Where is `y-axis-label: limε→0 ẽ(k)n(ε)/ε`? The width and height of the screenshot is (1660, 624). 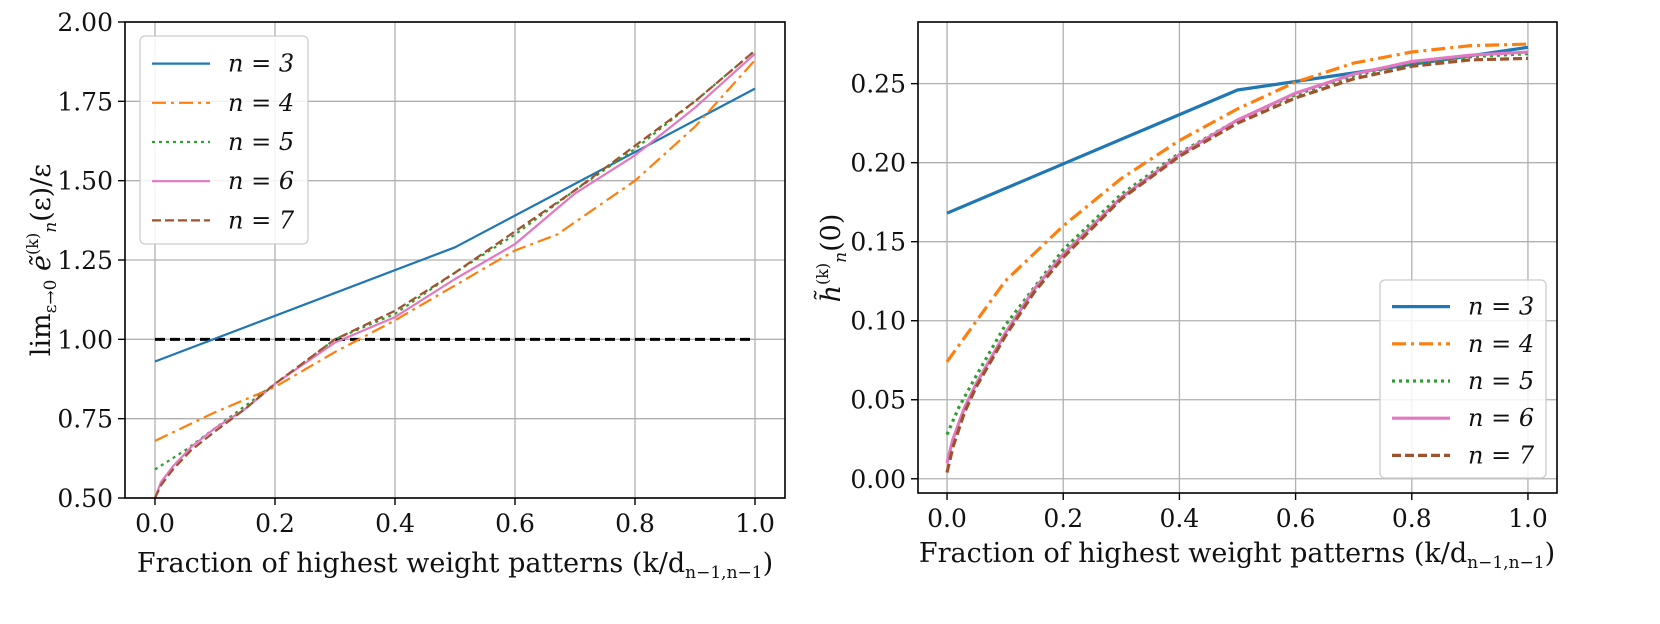 y-axis-label: limε→0 ẽ(k)n(ε)/ε is located at coordinates (42, 260).